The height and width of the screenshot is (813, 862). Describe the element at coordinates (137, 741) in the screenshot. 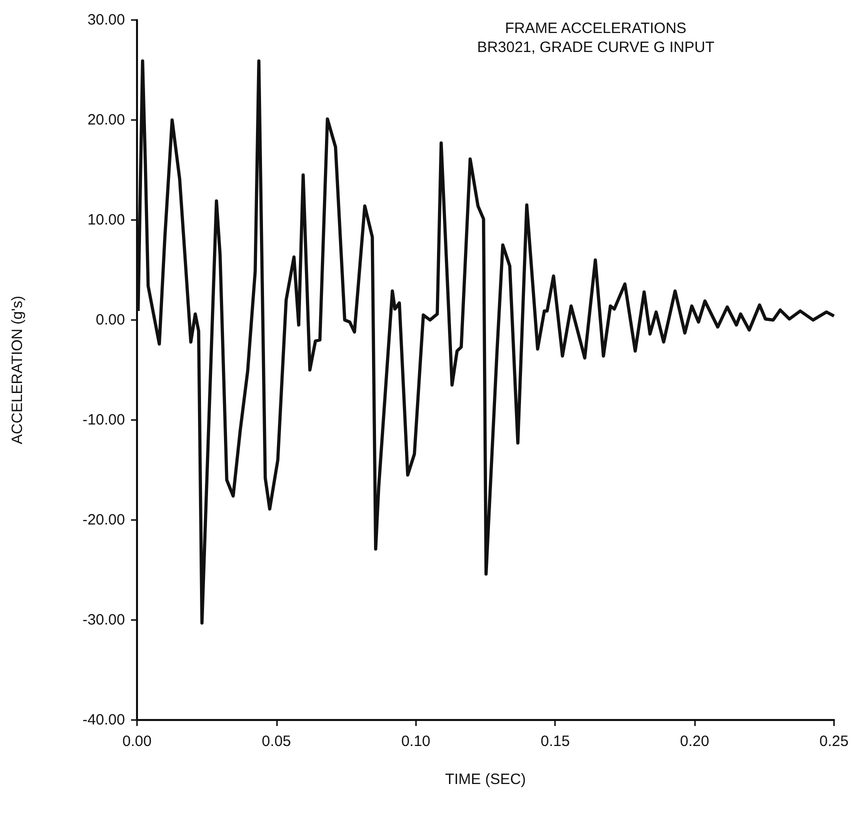

I see `x-tick-label: 0.00` at that location.